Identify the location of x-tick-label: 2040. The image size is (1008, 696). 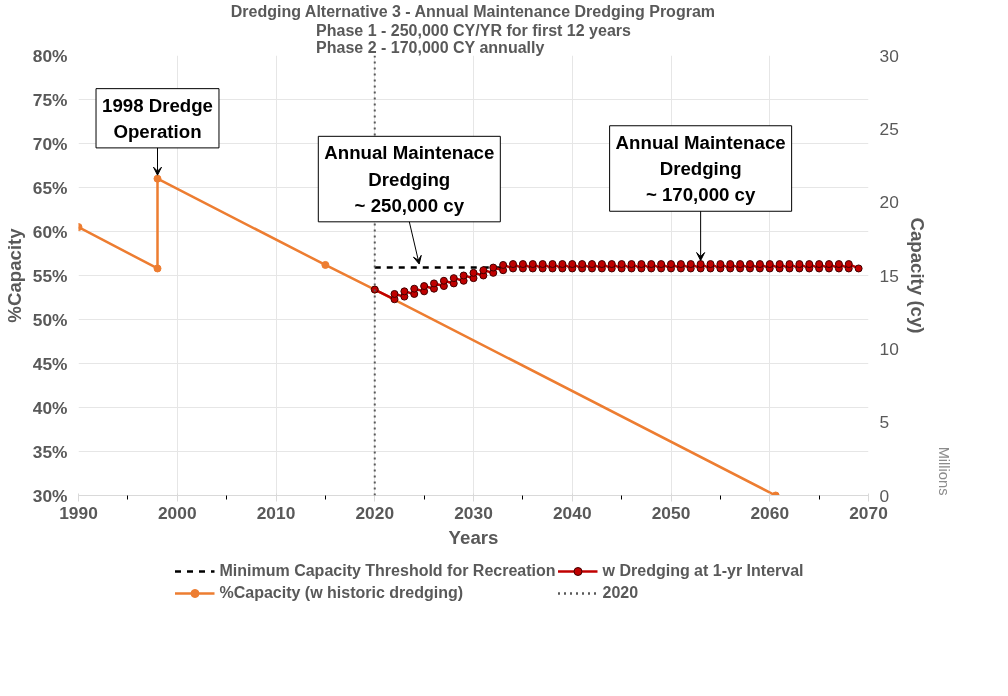
(572, 512).